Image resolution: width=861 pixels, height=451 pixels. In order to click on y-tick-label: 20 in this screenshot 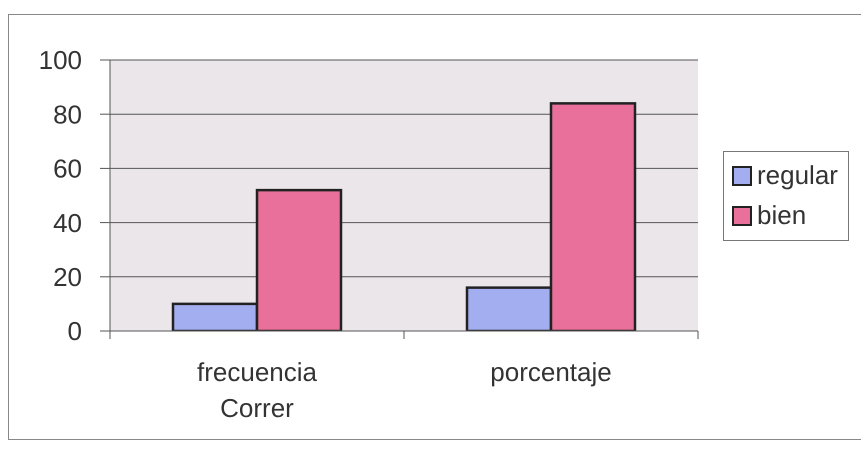, I will do `click(67, 277)`.